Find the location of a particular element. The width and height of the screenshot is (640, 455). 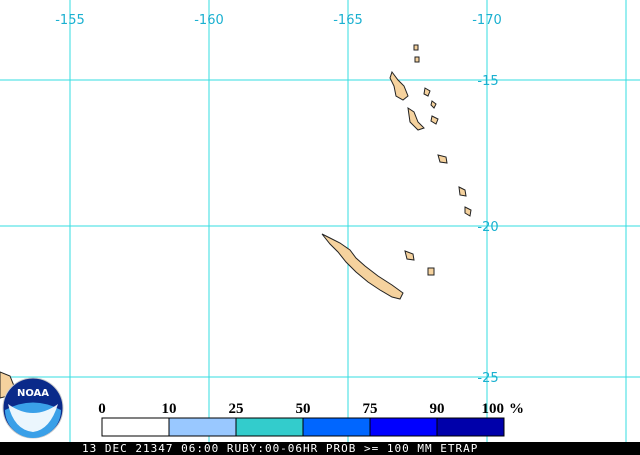

latitude-label: -15 is located at coordinates (487, 81).